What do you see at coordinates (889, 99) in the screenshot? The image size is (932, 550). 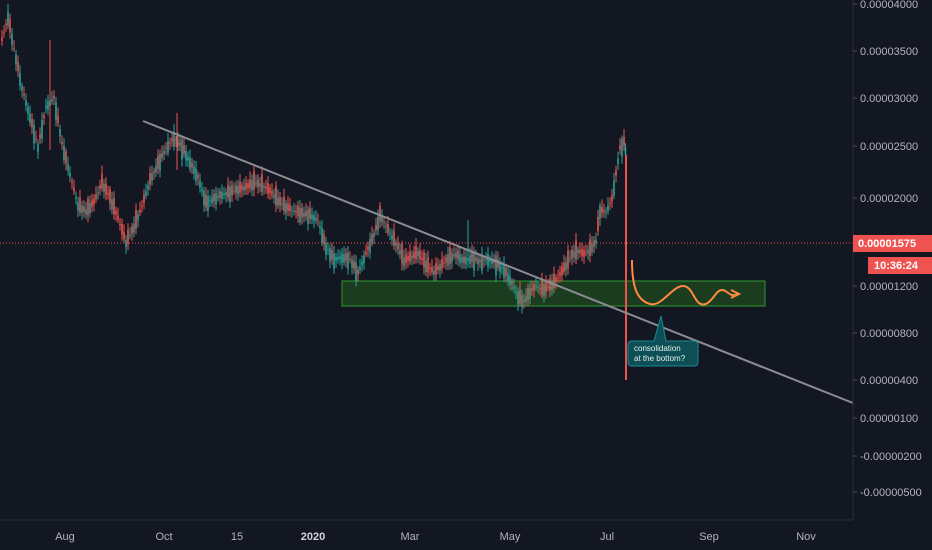 I see `price-tick-label: 0.00003000` at bounding box center [889, 99].